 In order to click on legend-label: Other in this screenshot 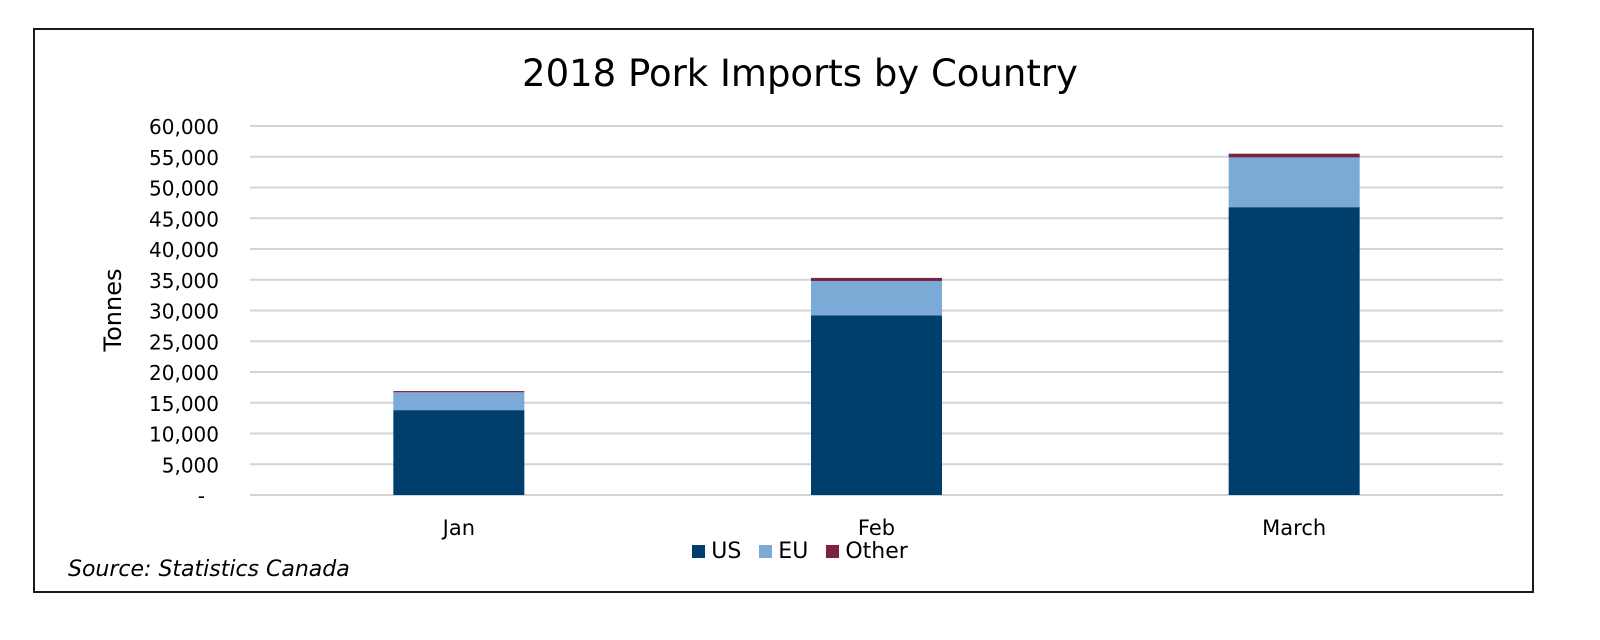, I will do `click(876, 551)`.